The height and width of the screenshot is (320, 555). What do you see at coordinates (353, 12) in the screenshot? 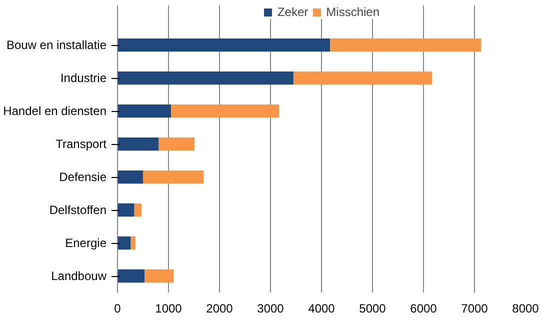
I see `legend-label: Misschien` at bounding box center [353, 12].